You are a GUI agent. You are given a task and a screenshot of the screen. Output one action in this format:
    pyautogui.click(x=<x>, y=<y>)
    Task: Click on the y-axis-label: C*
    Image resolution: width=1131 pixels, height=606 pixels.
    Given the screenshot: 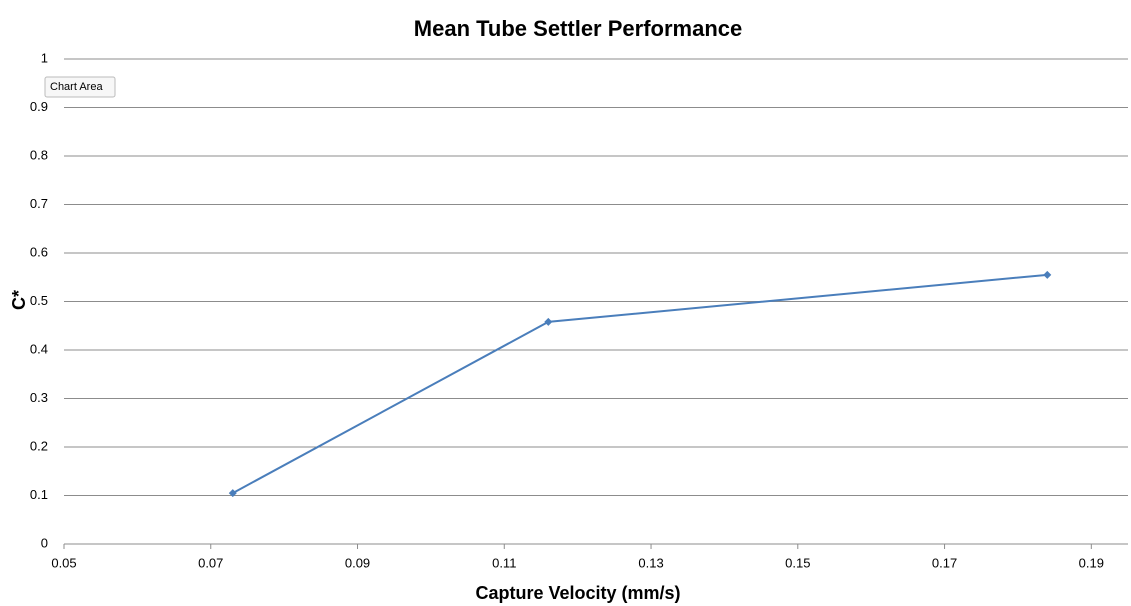 What is the action you would take?
    pyautogui.click(x=19, y=300)
    